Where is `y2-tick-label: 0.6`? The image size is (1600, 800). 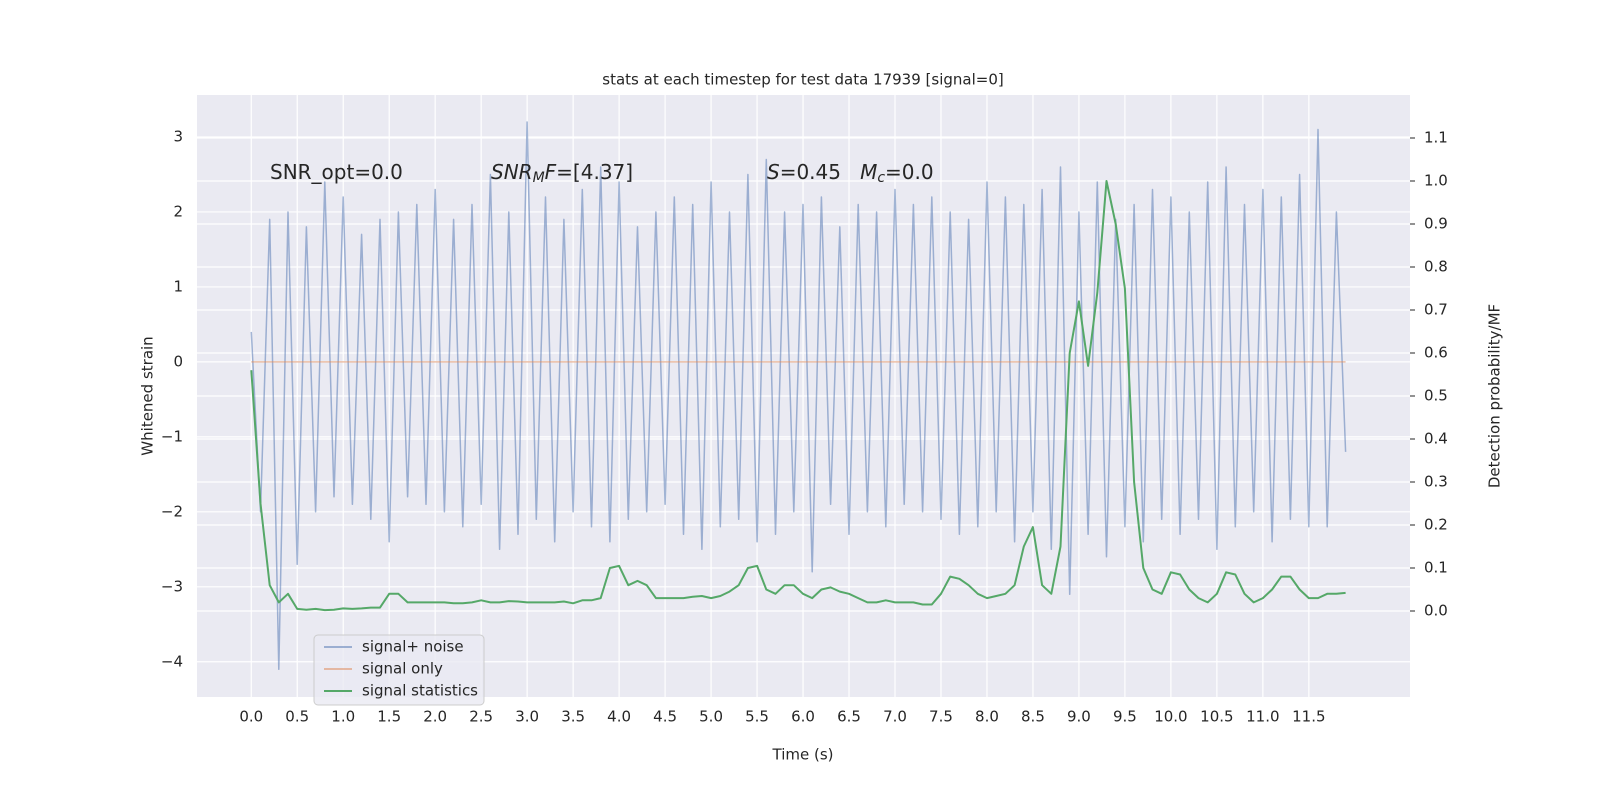
y2-tick-label: 0.6 is located at coordinates (1436, 353).